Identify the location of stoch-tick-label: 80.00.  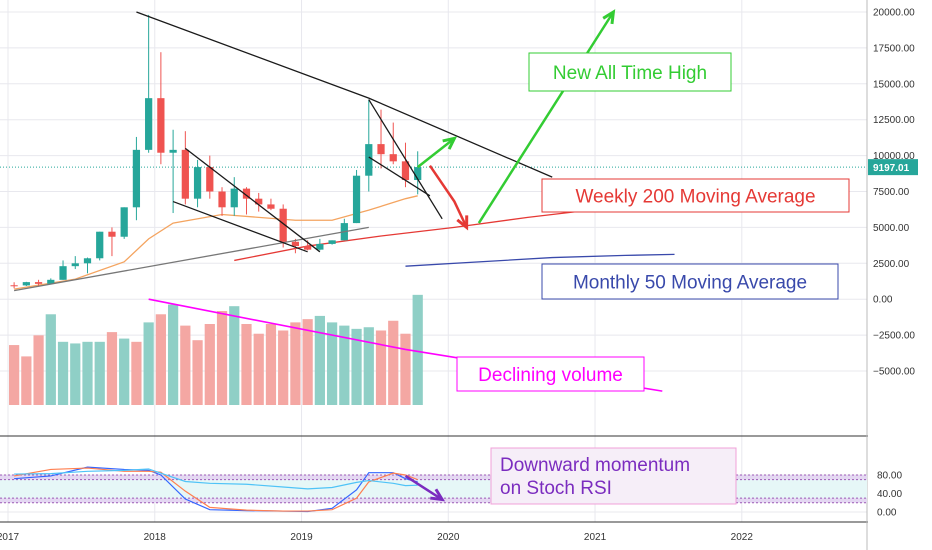
(889, 476).